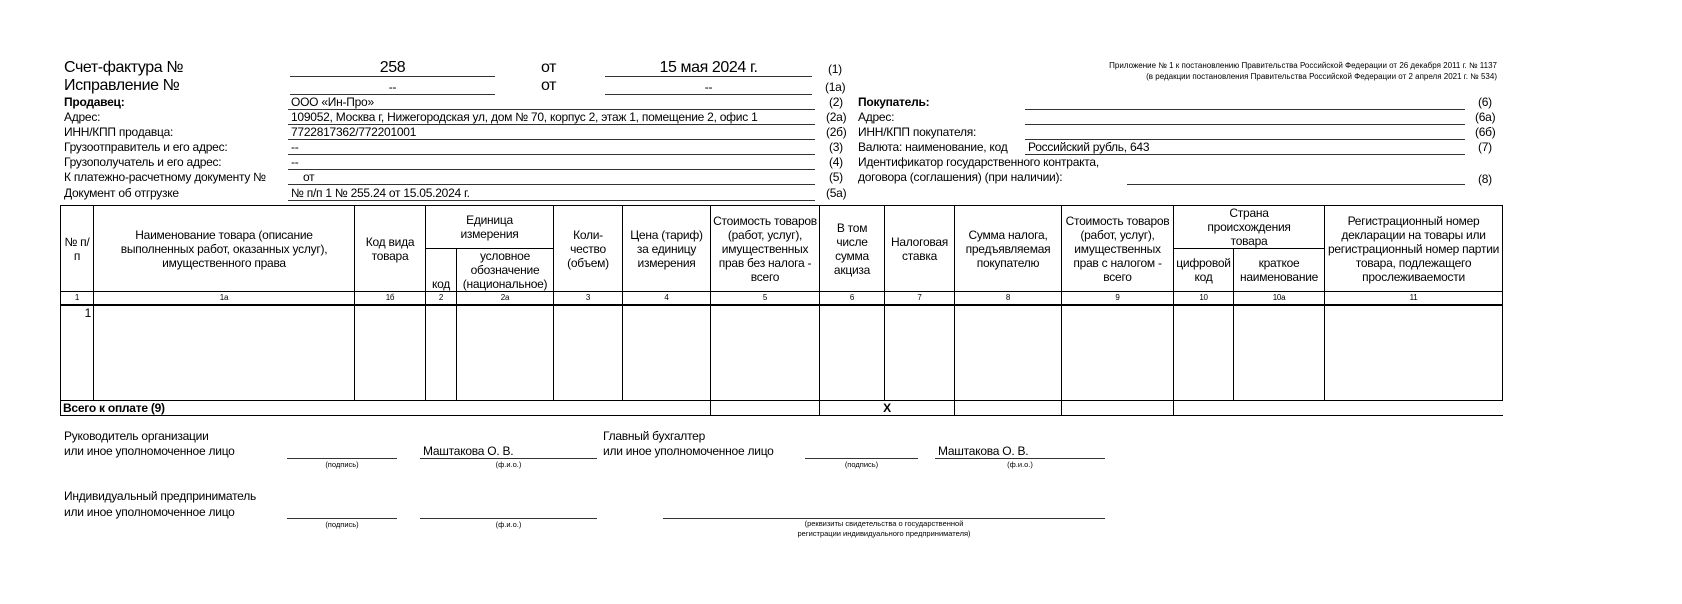 The image size is (1682, 604). What do you see at coordinates (920, 298) in the screenshot?
I see `column-number: 7` at bounding box center [920, 298].